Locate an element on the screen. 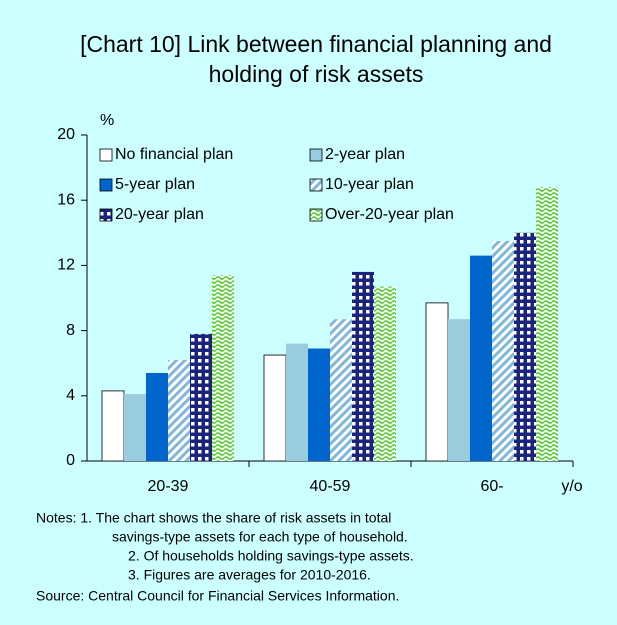  legend-label: 10-year plan is located at coordinates (369, 184).